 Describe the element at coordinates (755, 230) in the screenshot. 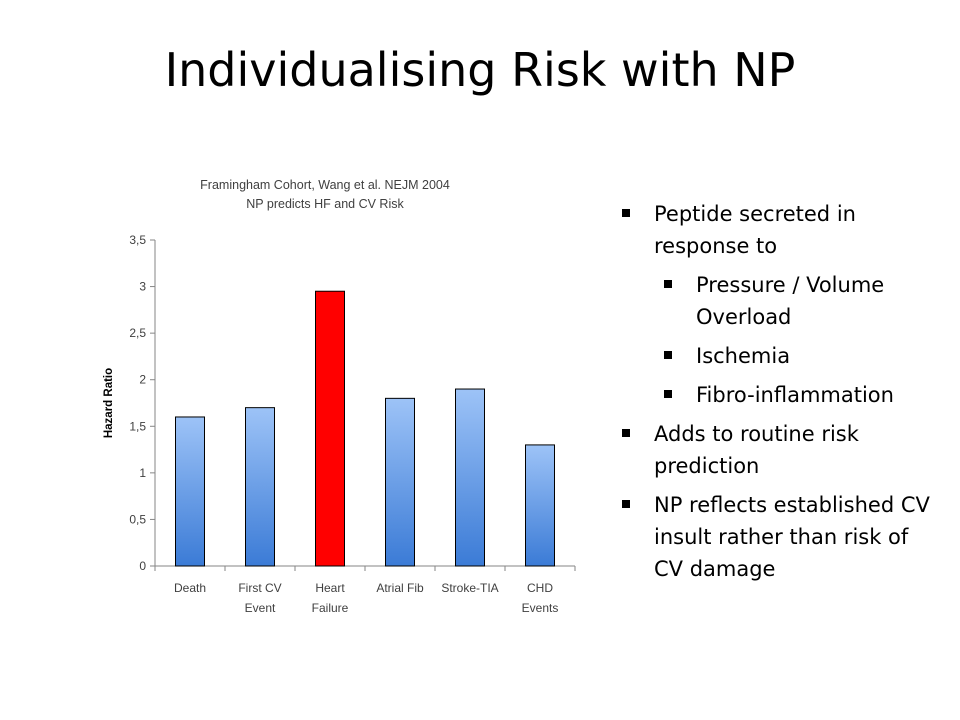

I see `bullet-text: Peptide secreted in response to` at that location.